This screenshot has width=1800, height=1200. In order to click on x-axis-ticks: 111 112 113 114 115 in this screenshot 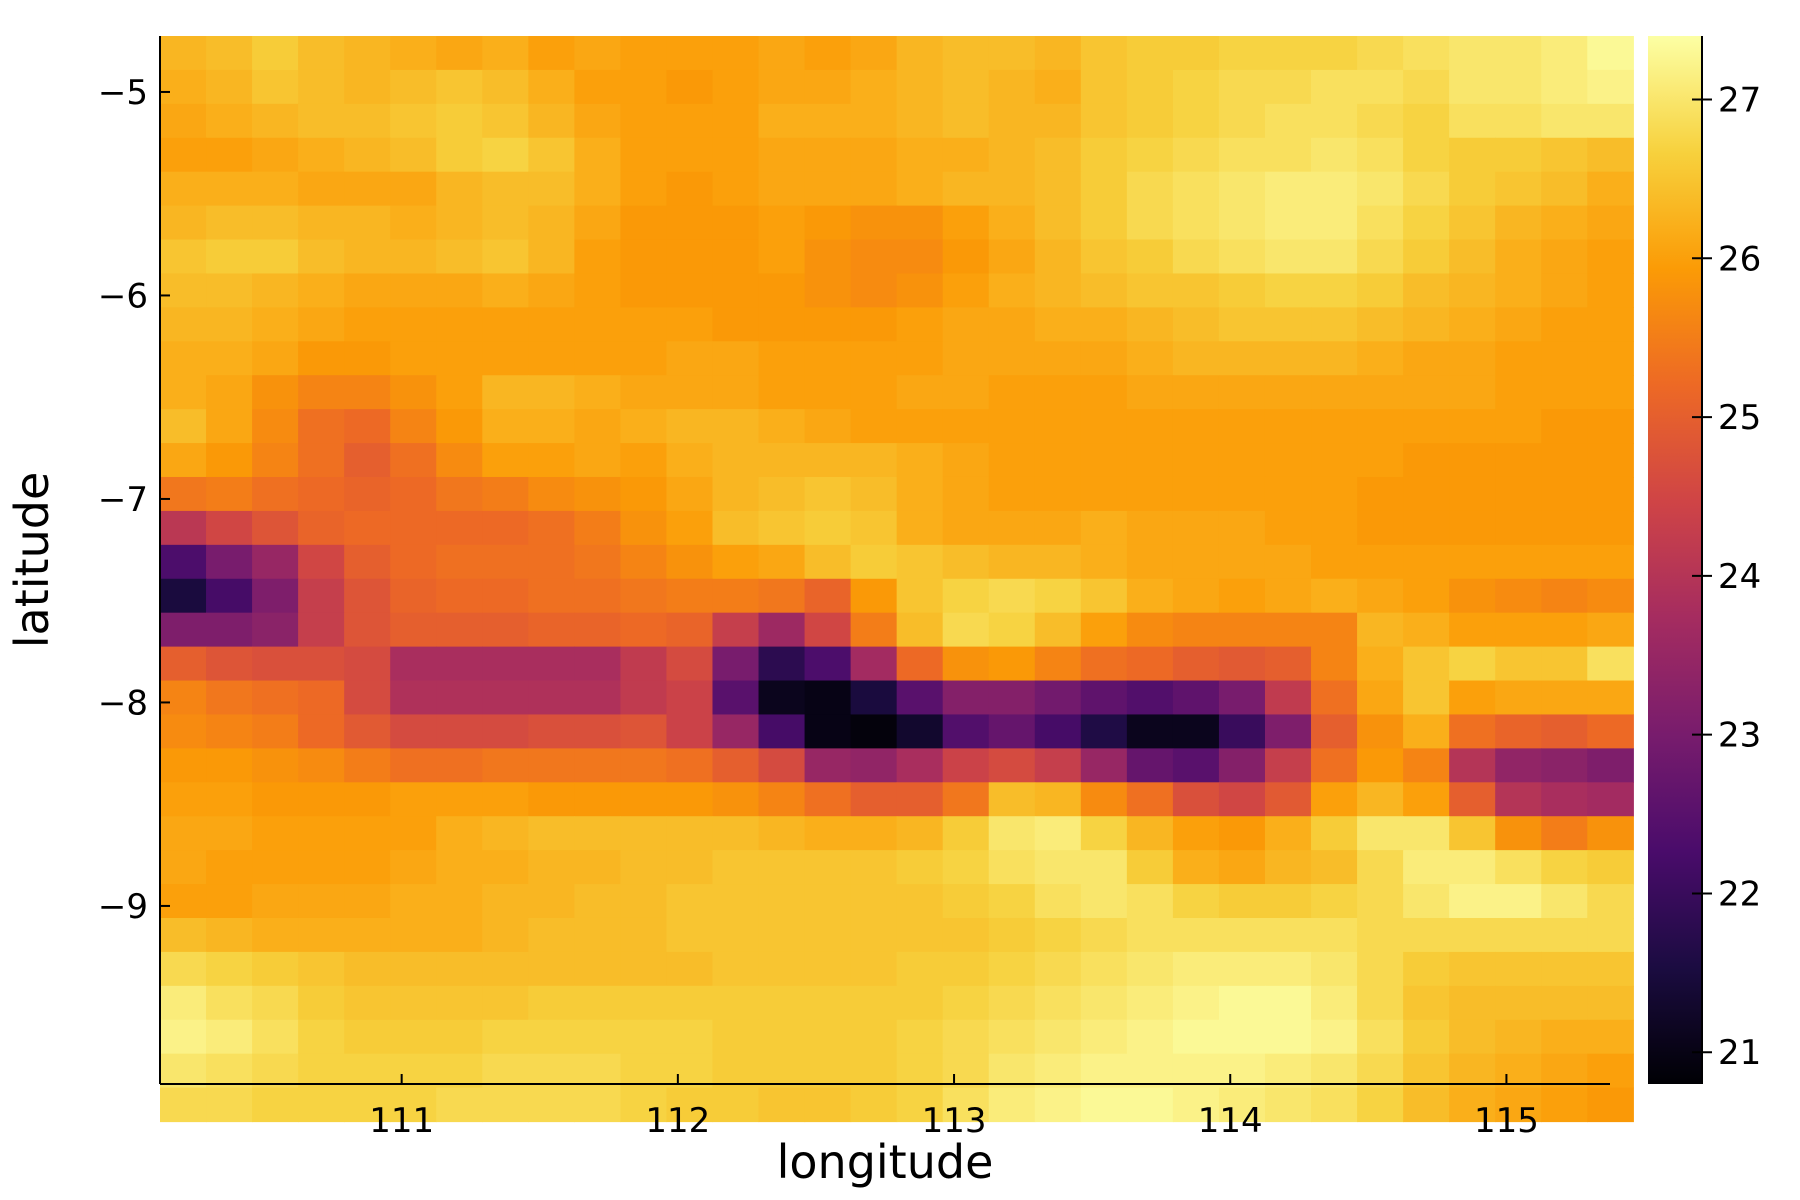, I will do `click(954, 1107)`.